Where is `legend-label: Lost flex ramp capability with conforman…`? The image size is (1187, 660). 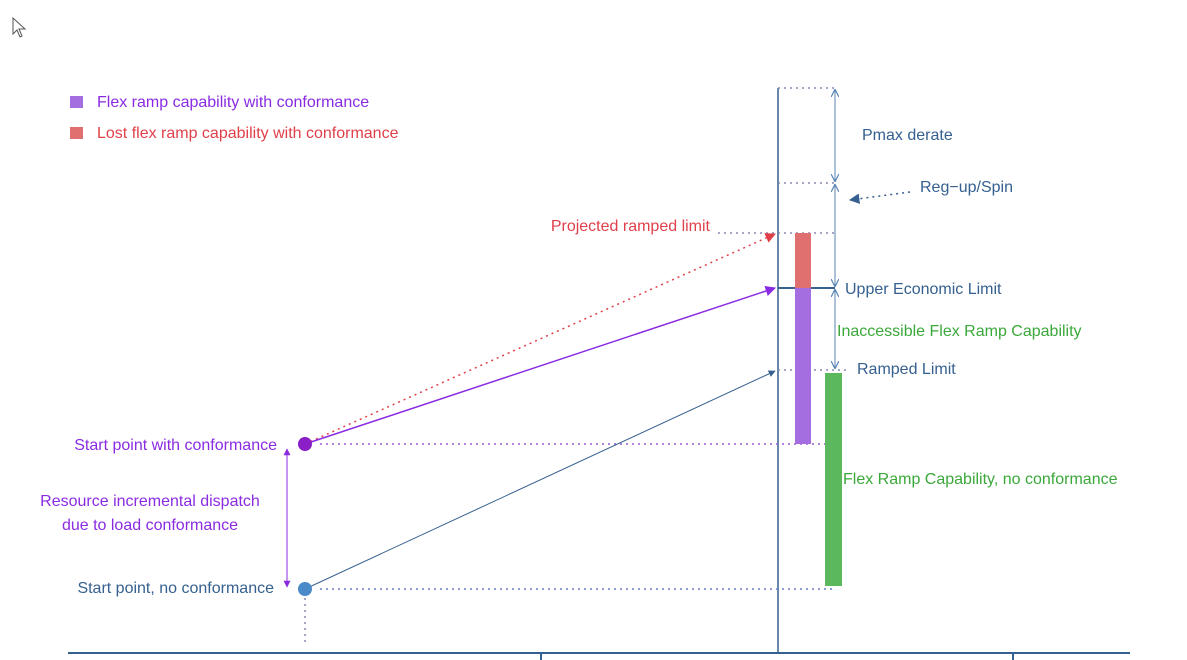
legend-label: Lost flex ramp capability with conforman… is located at coordinates (248, 133).